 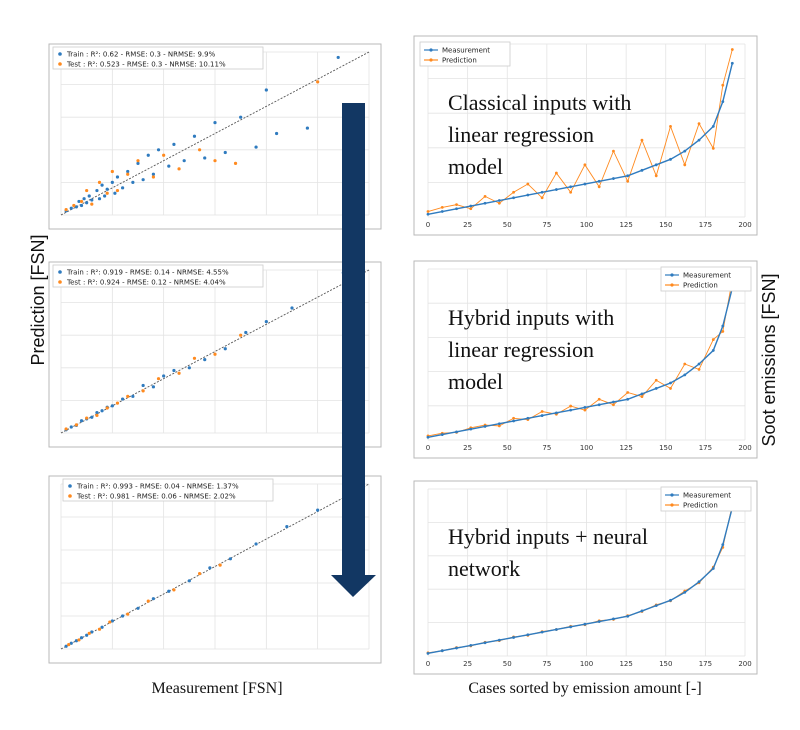 What do you see at coordinates (586, 448) in the screenshot?
I see `x-tick-label: 100` at bounding box center [586, 448].